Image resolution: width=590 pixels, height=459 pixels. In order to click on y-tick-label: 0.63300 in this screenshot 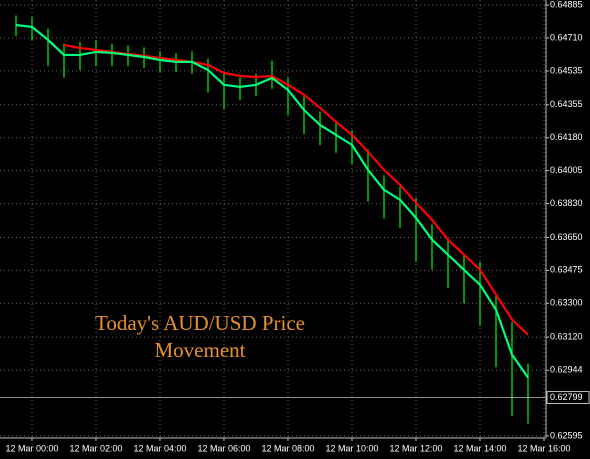, I will do `click(566, 303)`.